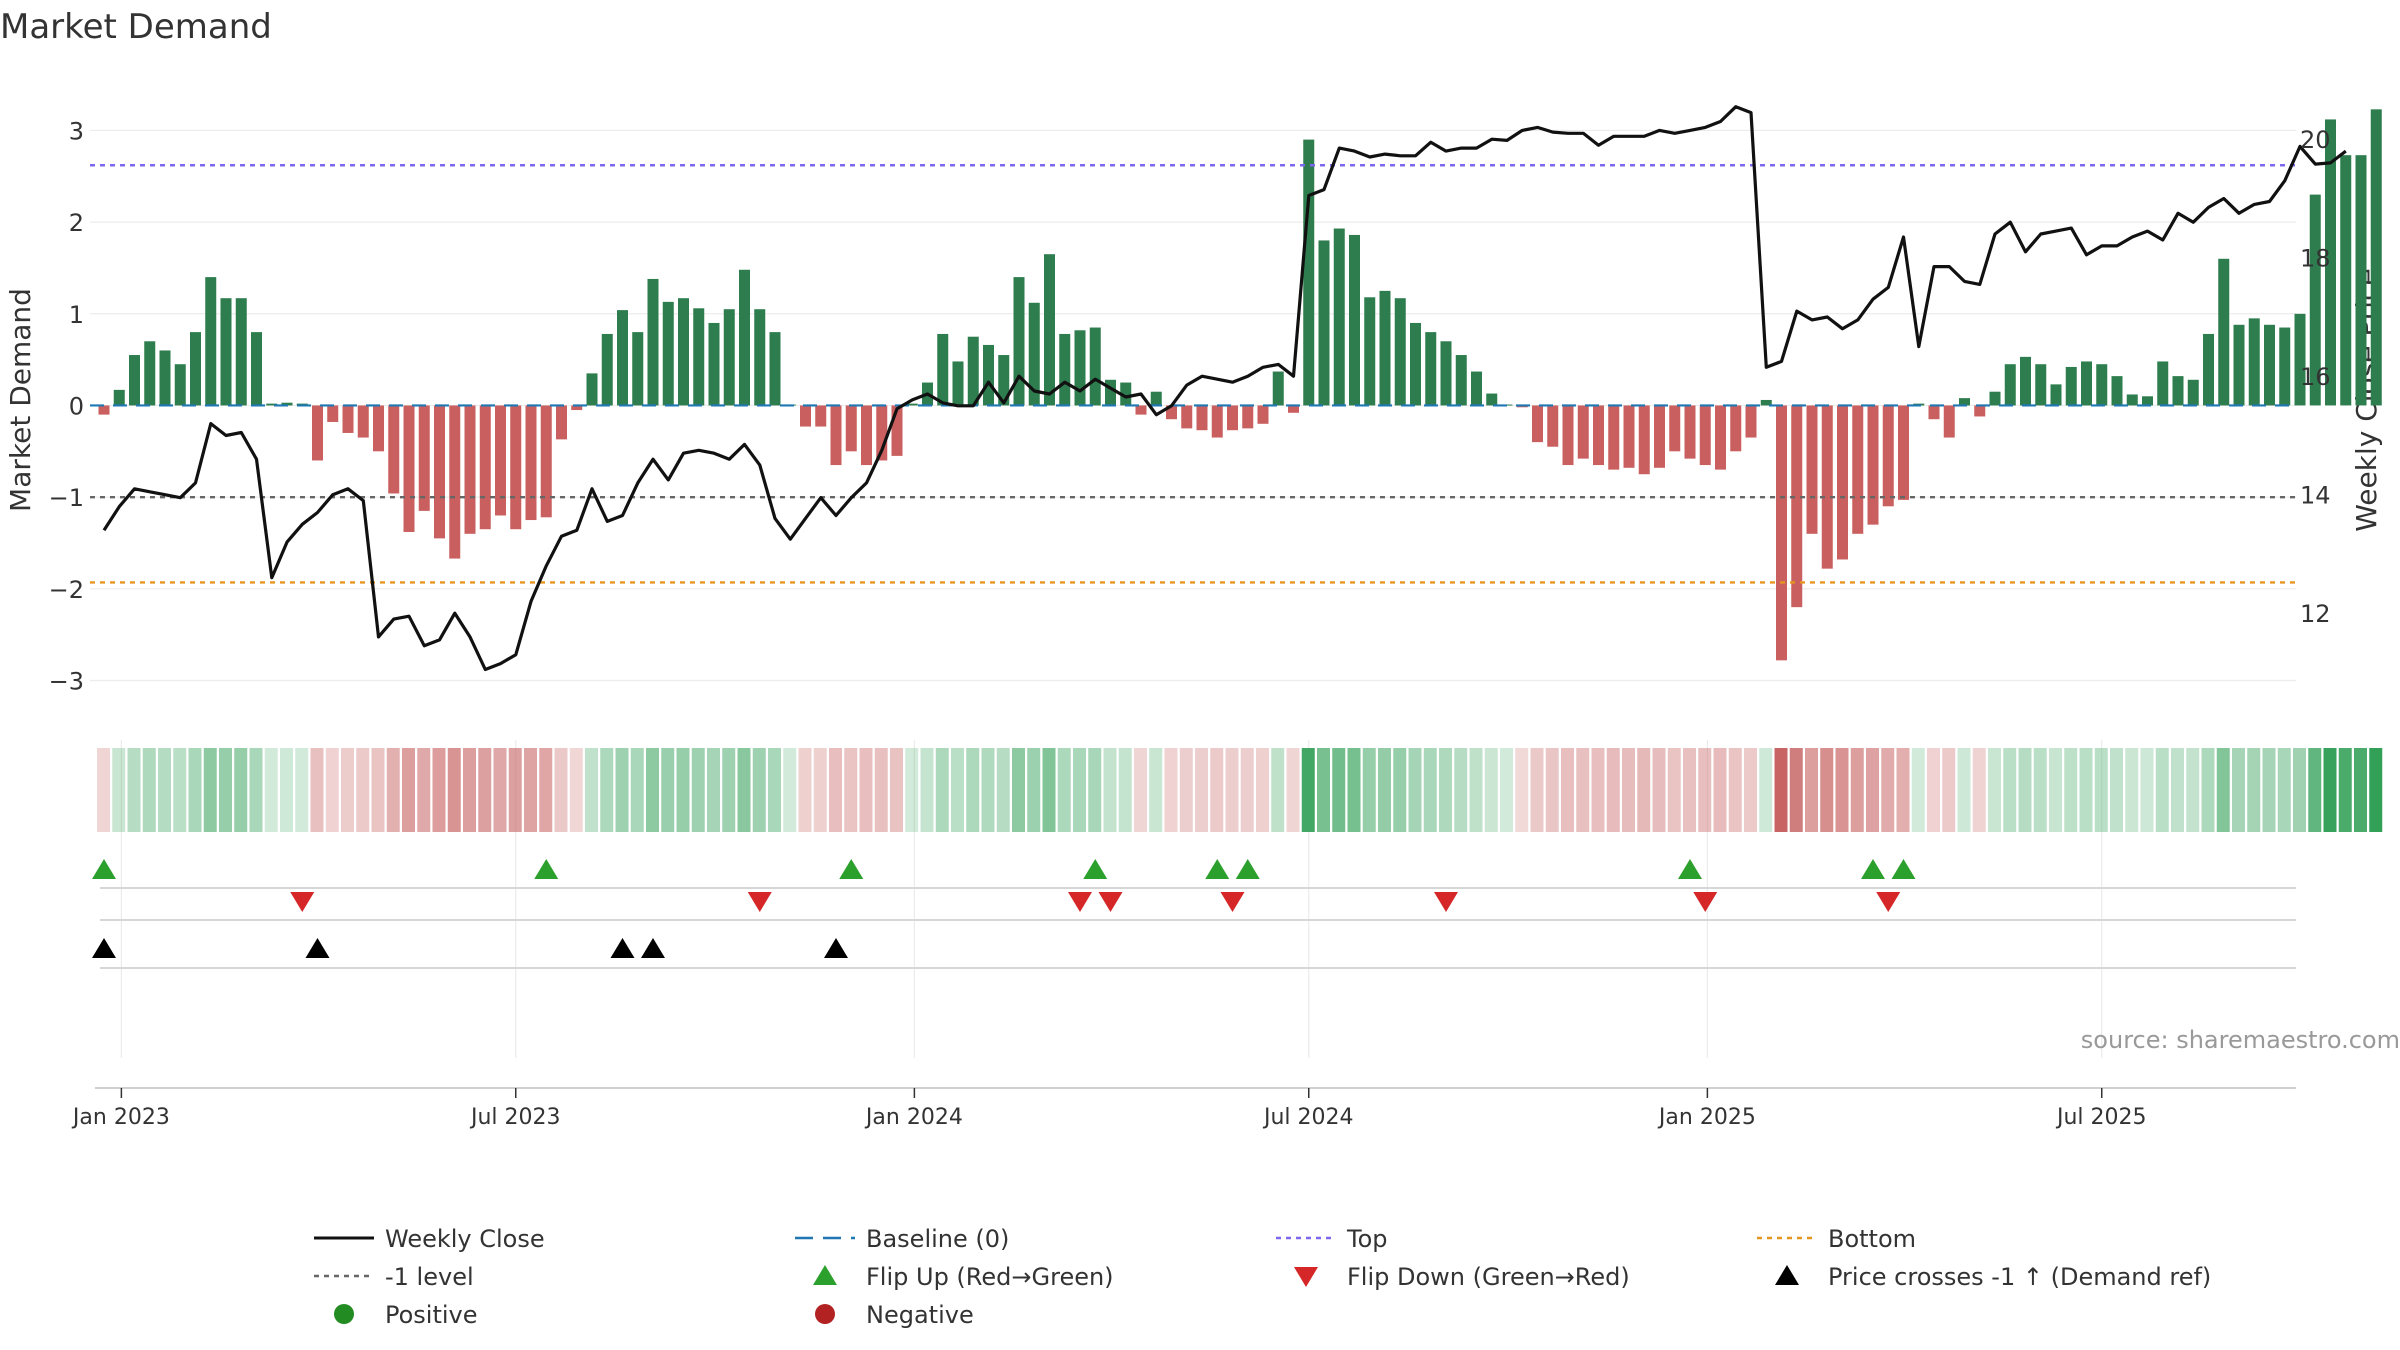 Image resolution: width=2400 pixels, height=1350 pixels. What do you see at coordinates (344, 1314) in the screenshot?
I see `legend-swatch` at bounding box center [344, 1314].